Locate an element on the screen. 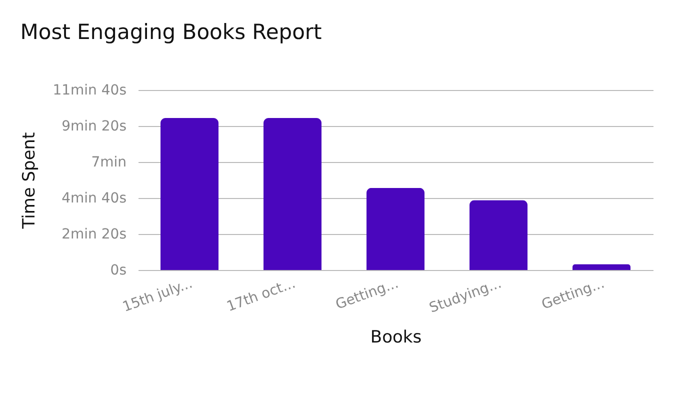 The image size is (700, 395). y-tick-label: 4min 40s is located at coordinates (94, 198).